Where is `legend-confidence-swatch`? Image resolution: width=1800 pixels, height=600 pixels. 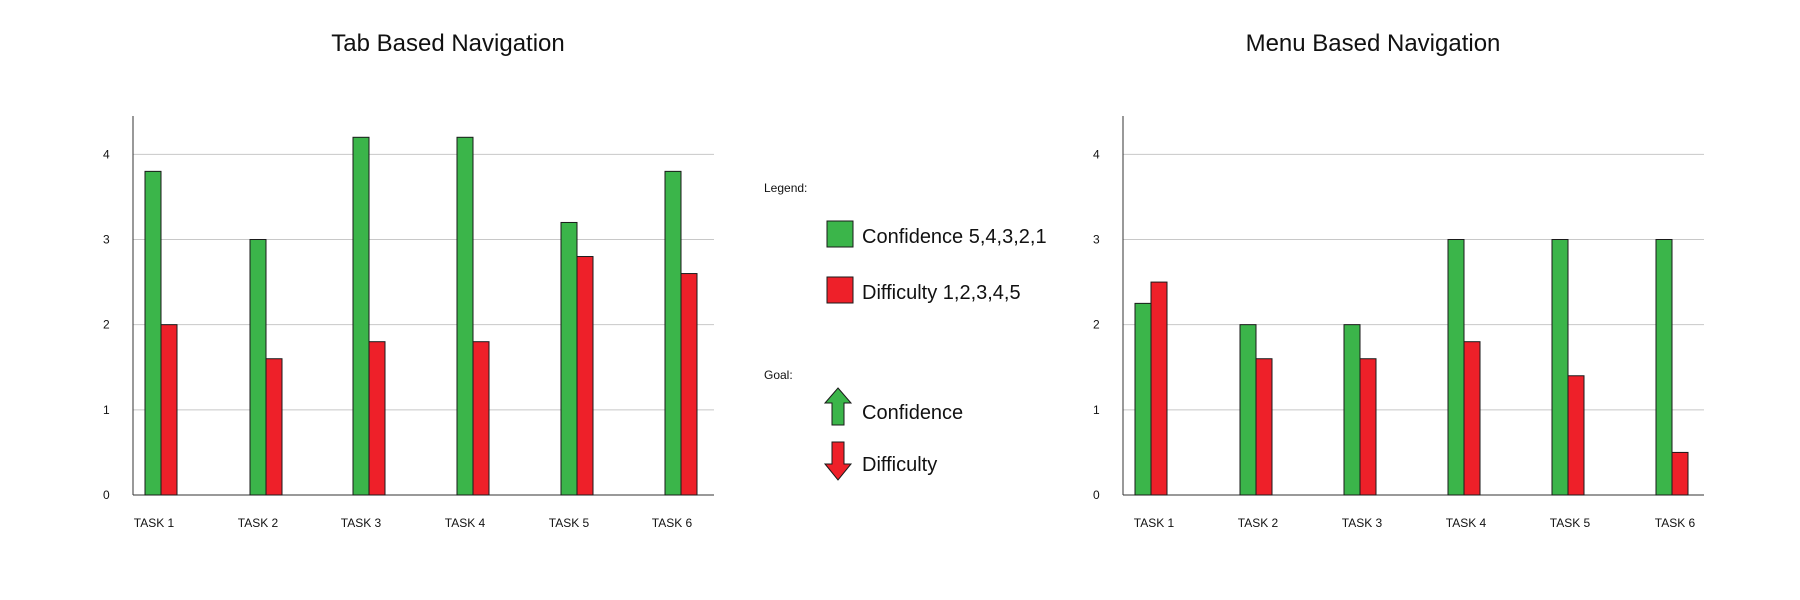 legend-confidence-swatch is located at coordinates (840, 234).